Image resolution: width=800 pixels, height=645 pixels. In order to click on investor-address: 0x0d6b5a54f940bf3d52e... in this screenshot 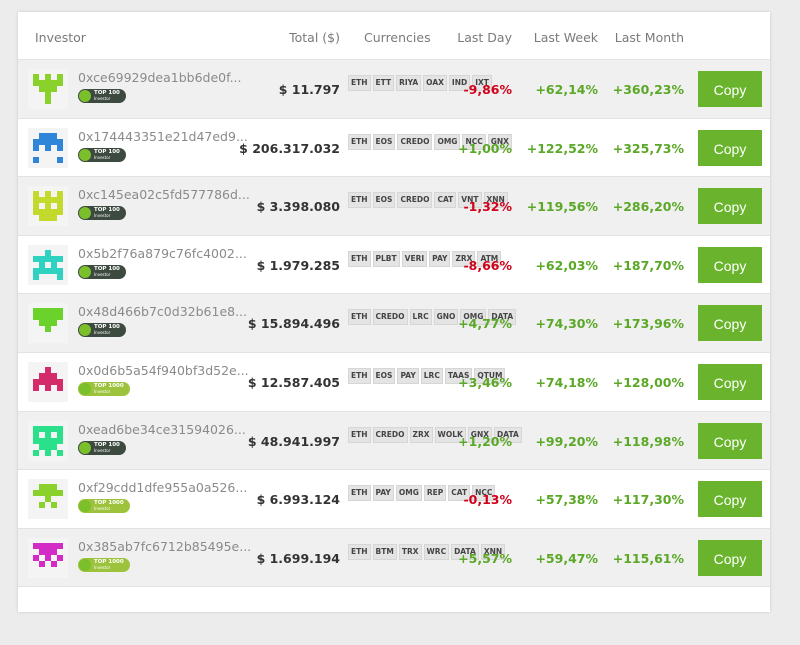, I will do `click(163, 370)`.